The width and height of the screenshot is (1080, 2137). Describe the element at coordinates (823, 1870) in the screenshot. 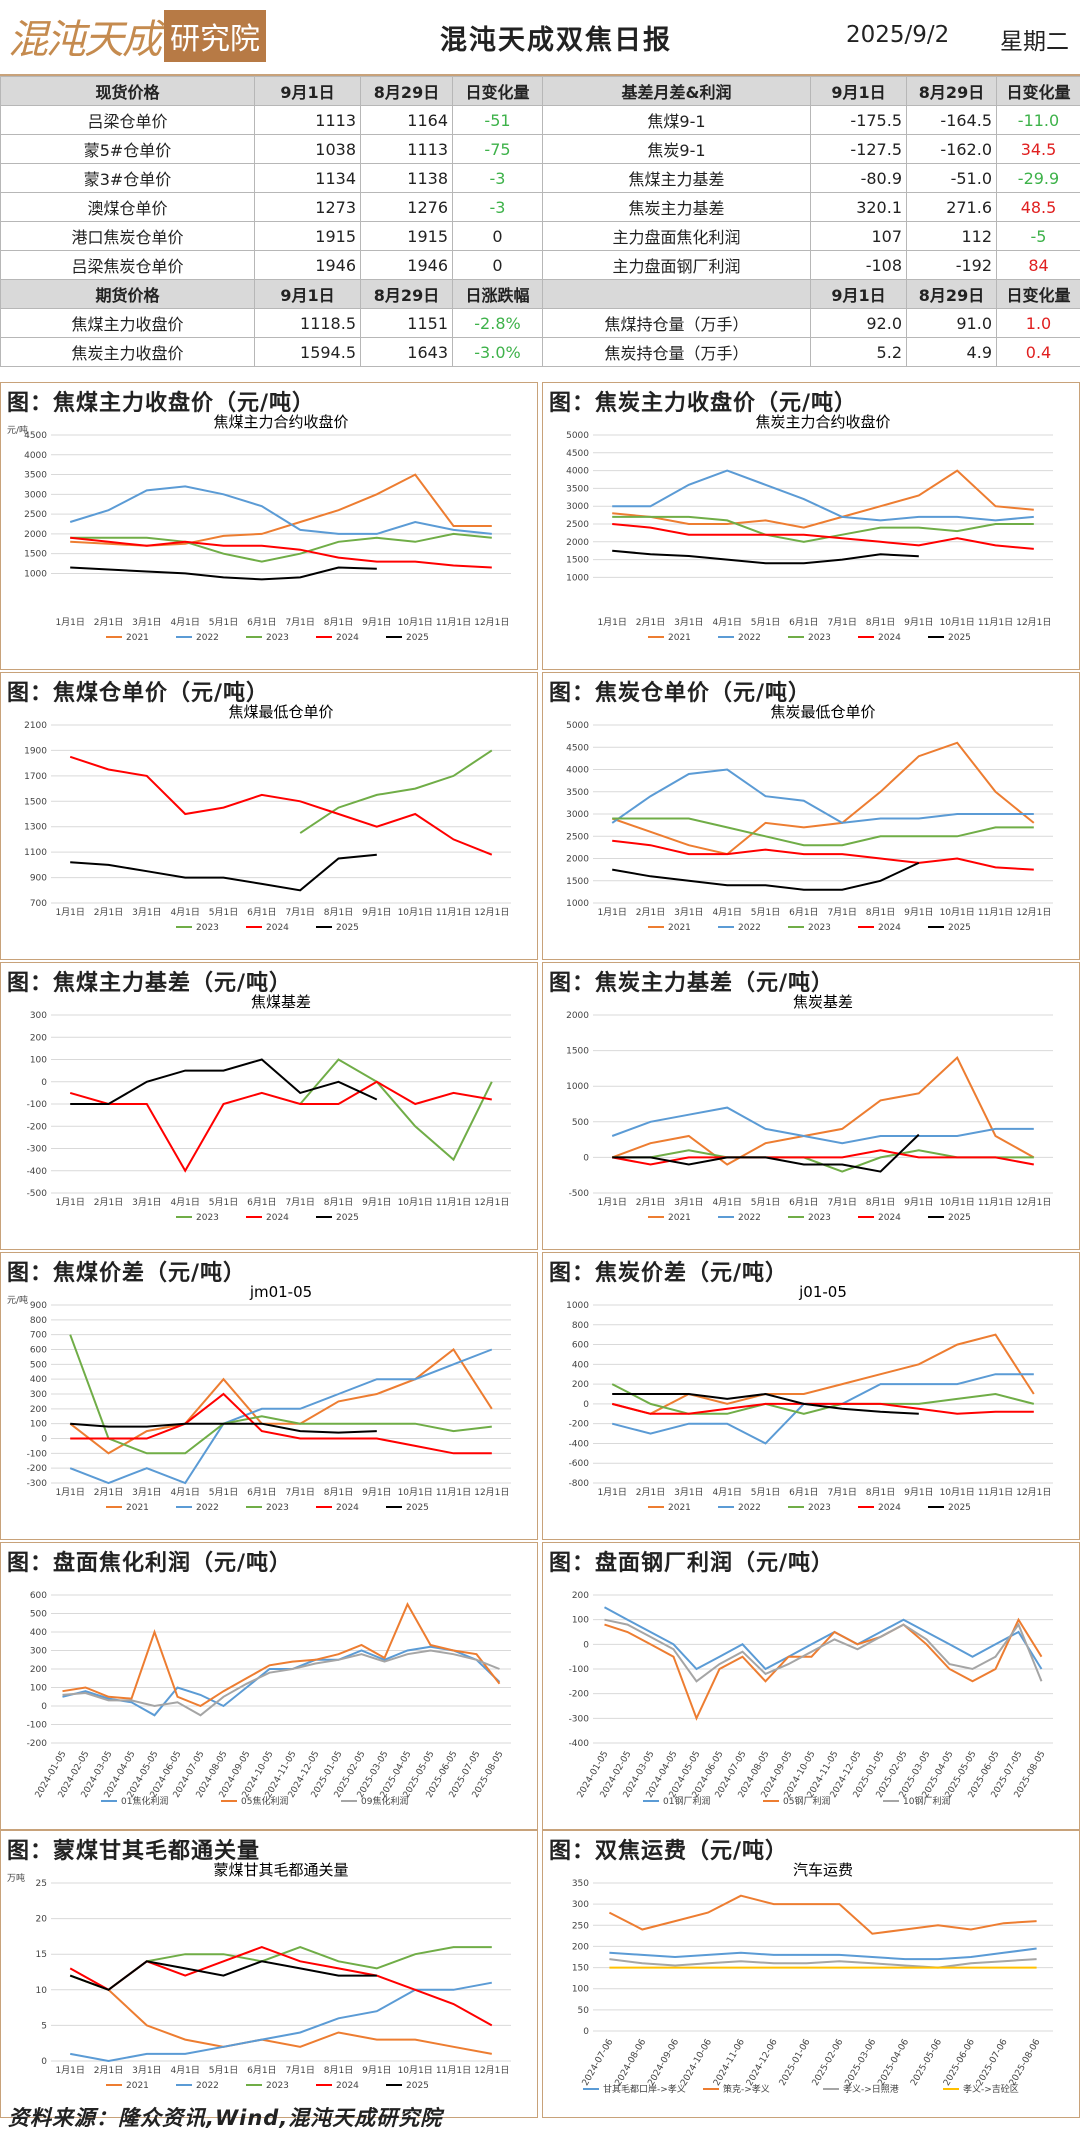

I see `chart-title: 汽车运费` at that location.